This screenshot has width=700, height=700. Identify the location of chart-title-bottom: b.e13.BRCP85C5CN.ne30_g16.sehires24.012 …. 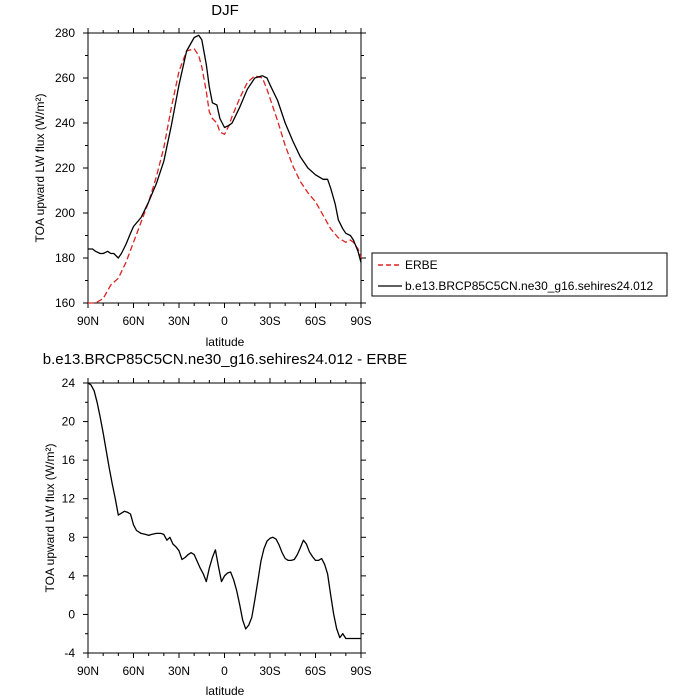
(225, 359).